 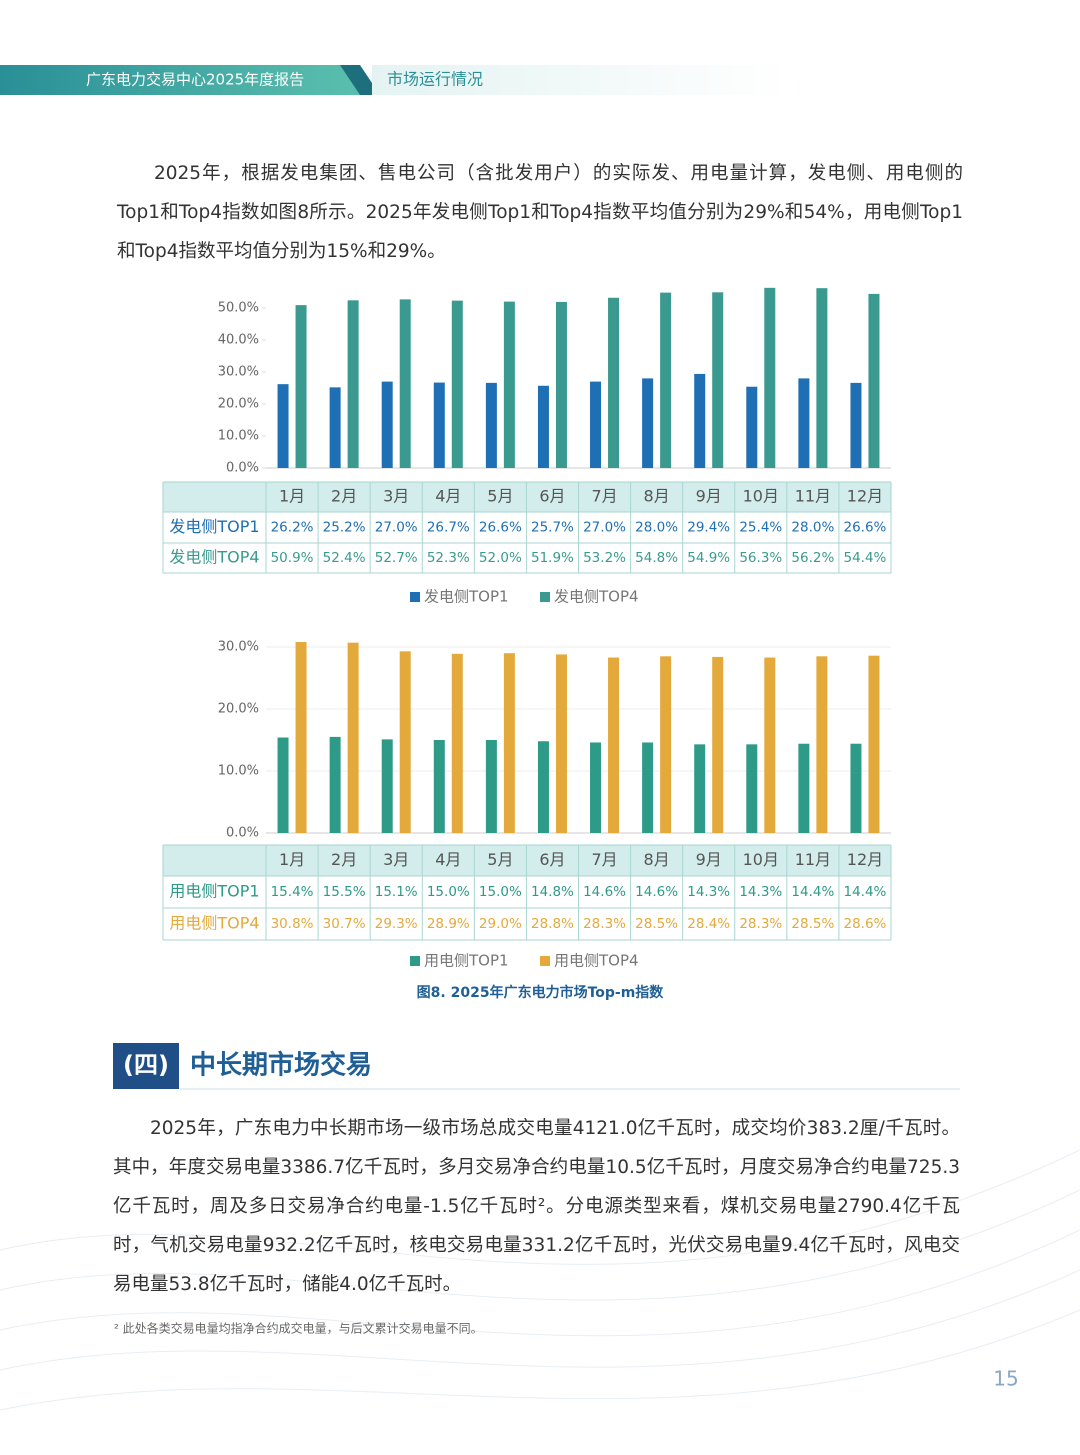 What do you see at coordinates (214, 891) in the screenshot?
I see `row-label: 用电侧TOP1` at bounding box center [214, 891].